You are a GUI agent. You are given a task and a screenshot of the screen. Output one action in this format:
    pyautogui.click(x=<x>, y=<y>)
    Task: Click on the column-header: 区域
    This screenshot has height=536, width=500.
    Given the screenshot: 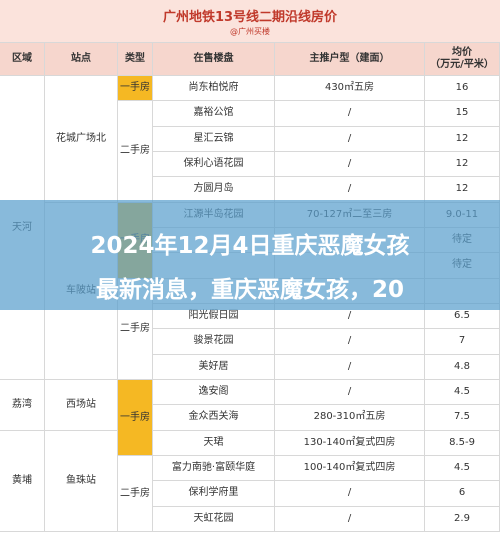 What is the action you would take?
    pyautogui.click(x=22, y=59)
    